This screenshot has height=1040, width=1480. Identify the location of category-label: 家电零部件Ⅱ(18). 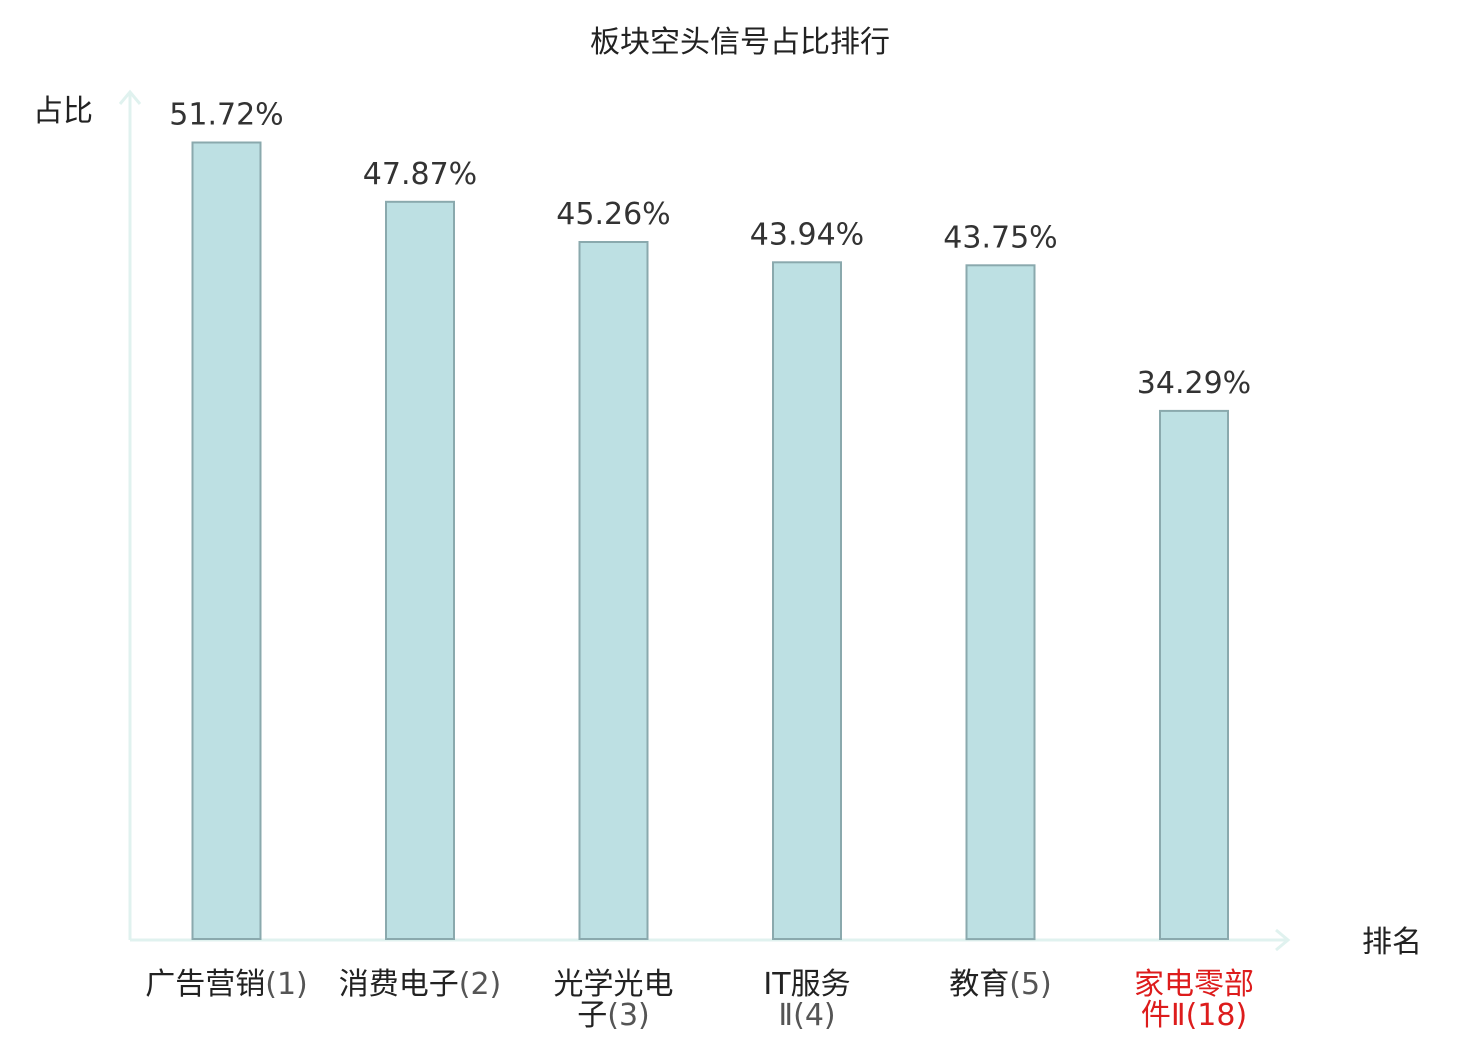
(1194, 1000).